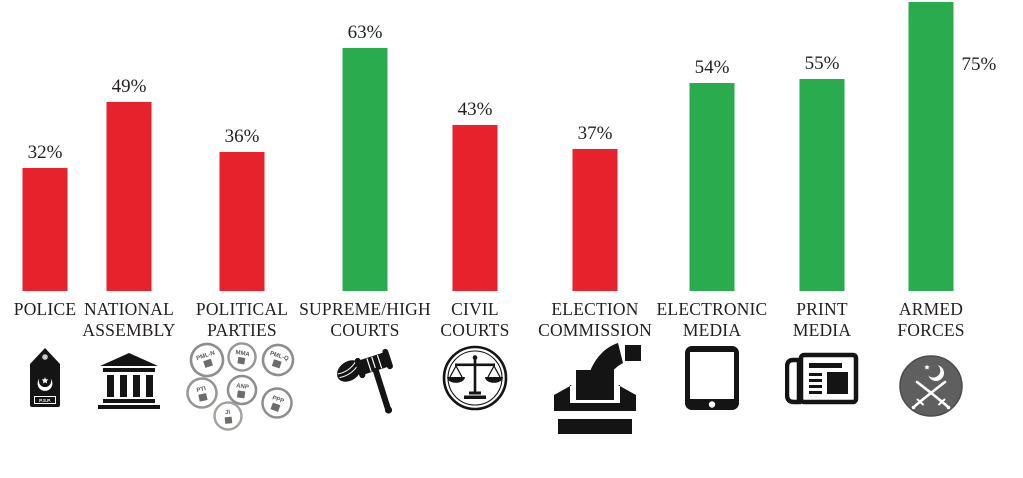 The image size is (1023, 478). Describe the element at coordinates (595, 390) in the screenshot. I see `ballot-box-icon` at that location.